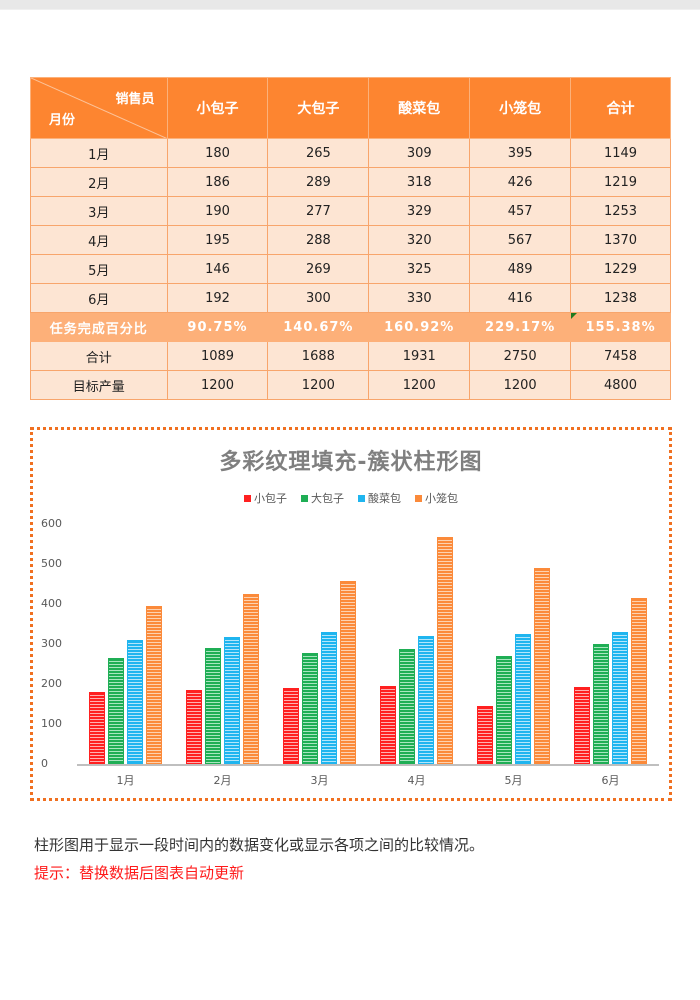 This screenshot has width=700, height=1000. Describe the element at coordinates (51, 683) in the screenshot. I see `y-tick-label: 200` at that location.